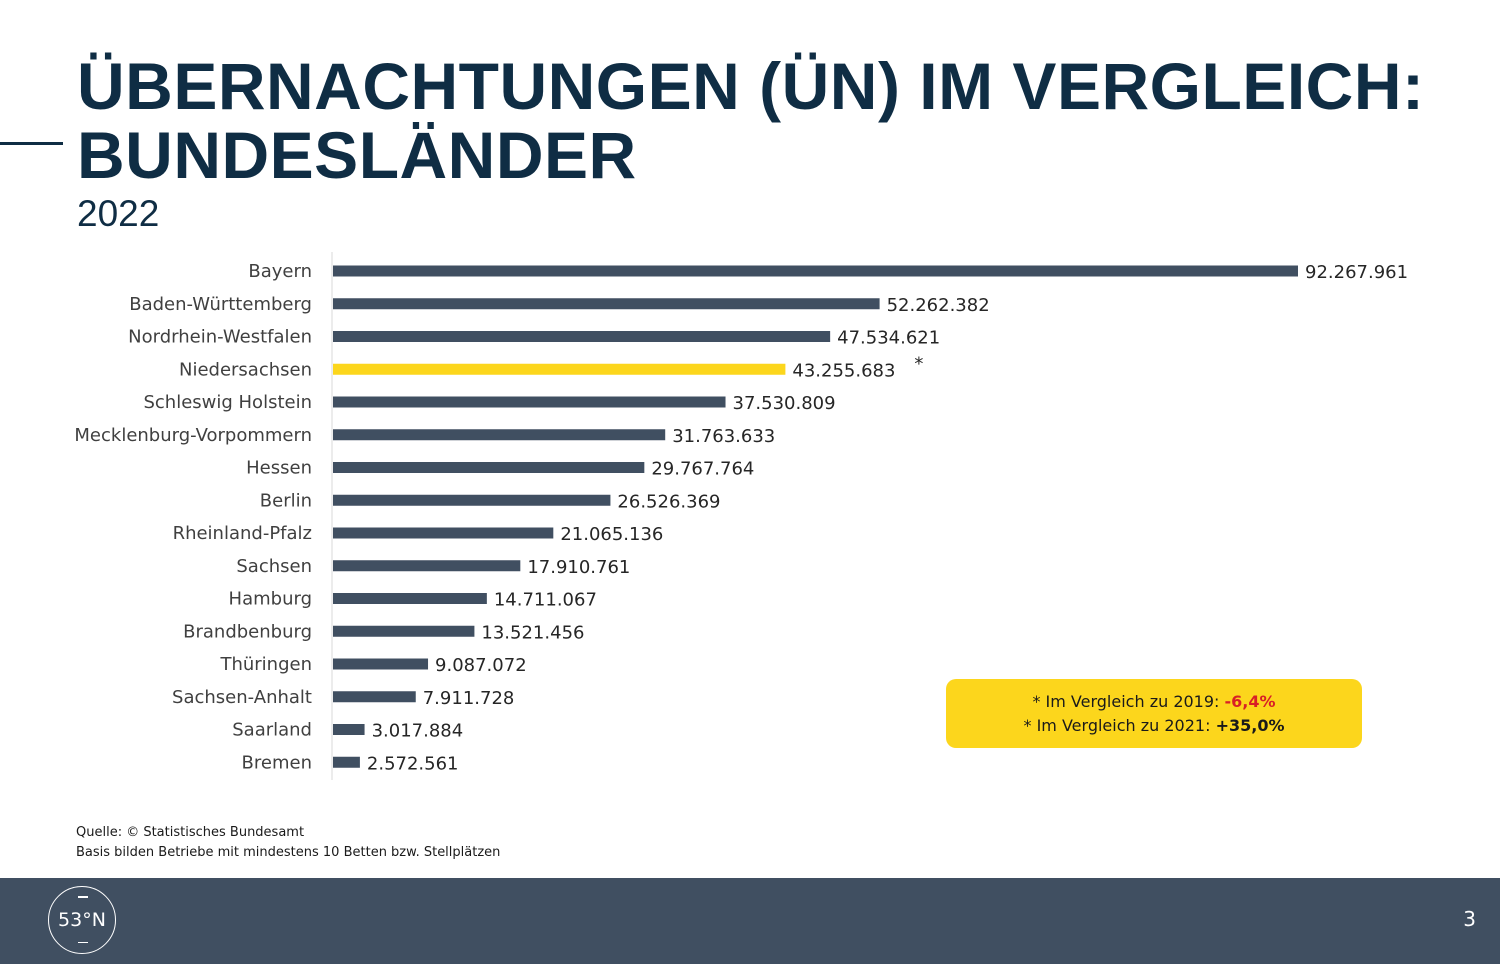 This screenshot has height=964, width=1500. I want to click on callout-line-2019: * Im Vergleich zu 2019: -6,4%, so click(1153, 702).